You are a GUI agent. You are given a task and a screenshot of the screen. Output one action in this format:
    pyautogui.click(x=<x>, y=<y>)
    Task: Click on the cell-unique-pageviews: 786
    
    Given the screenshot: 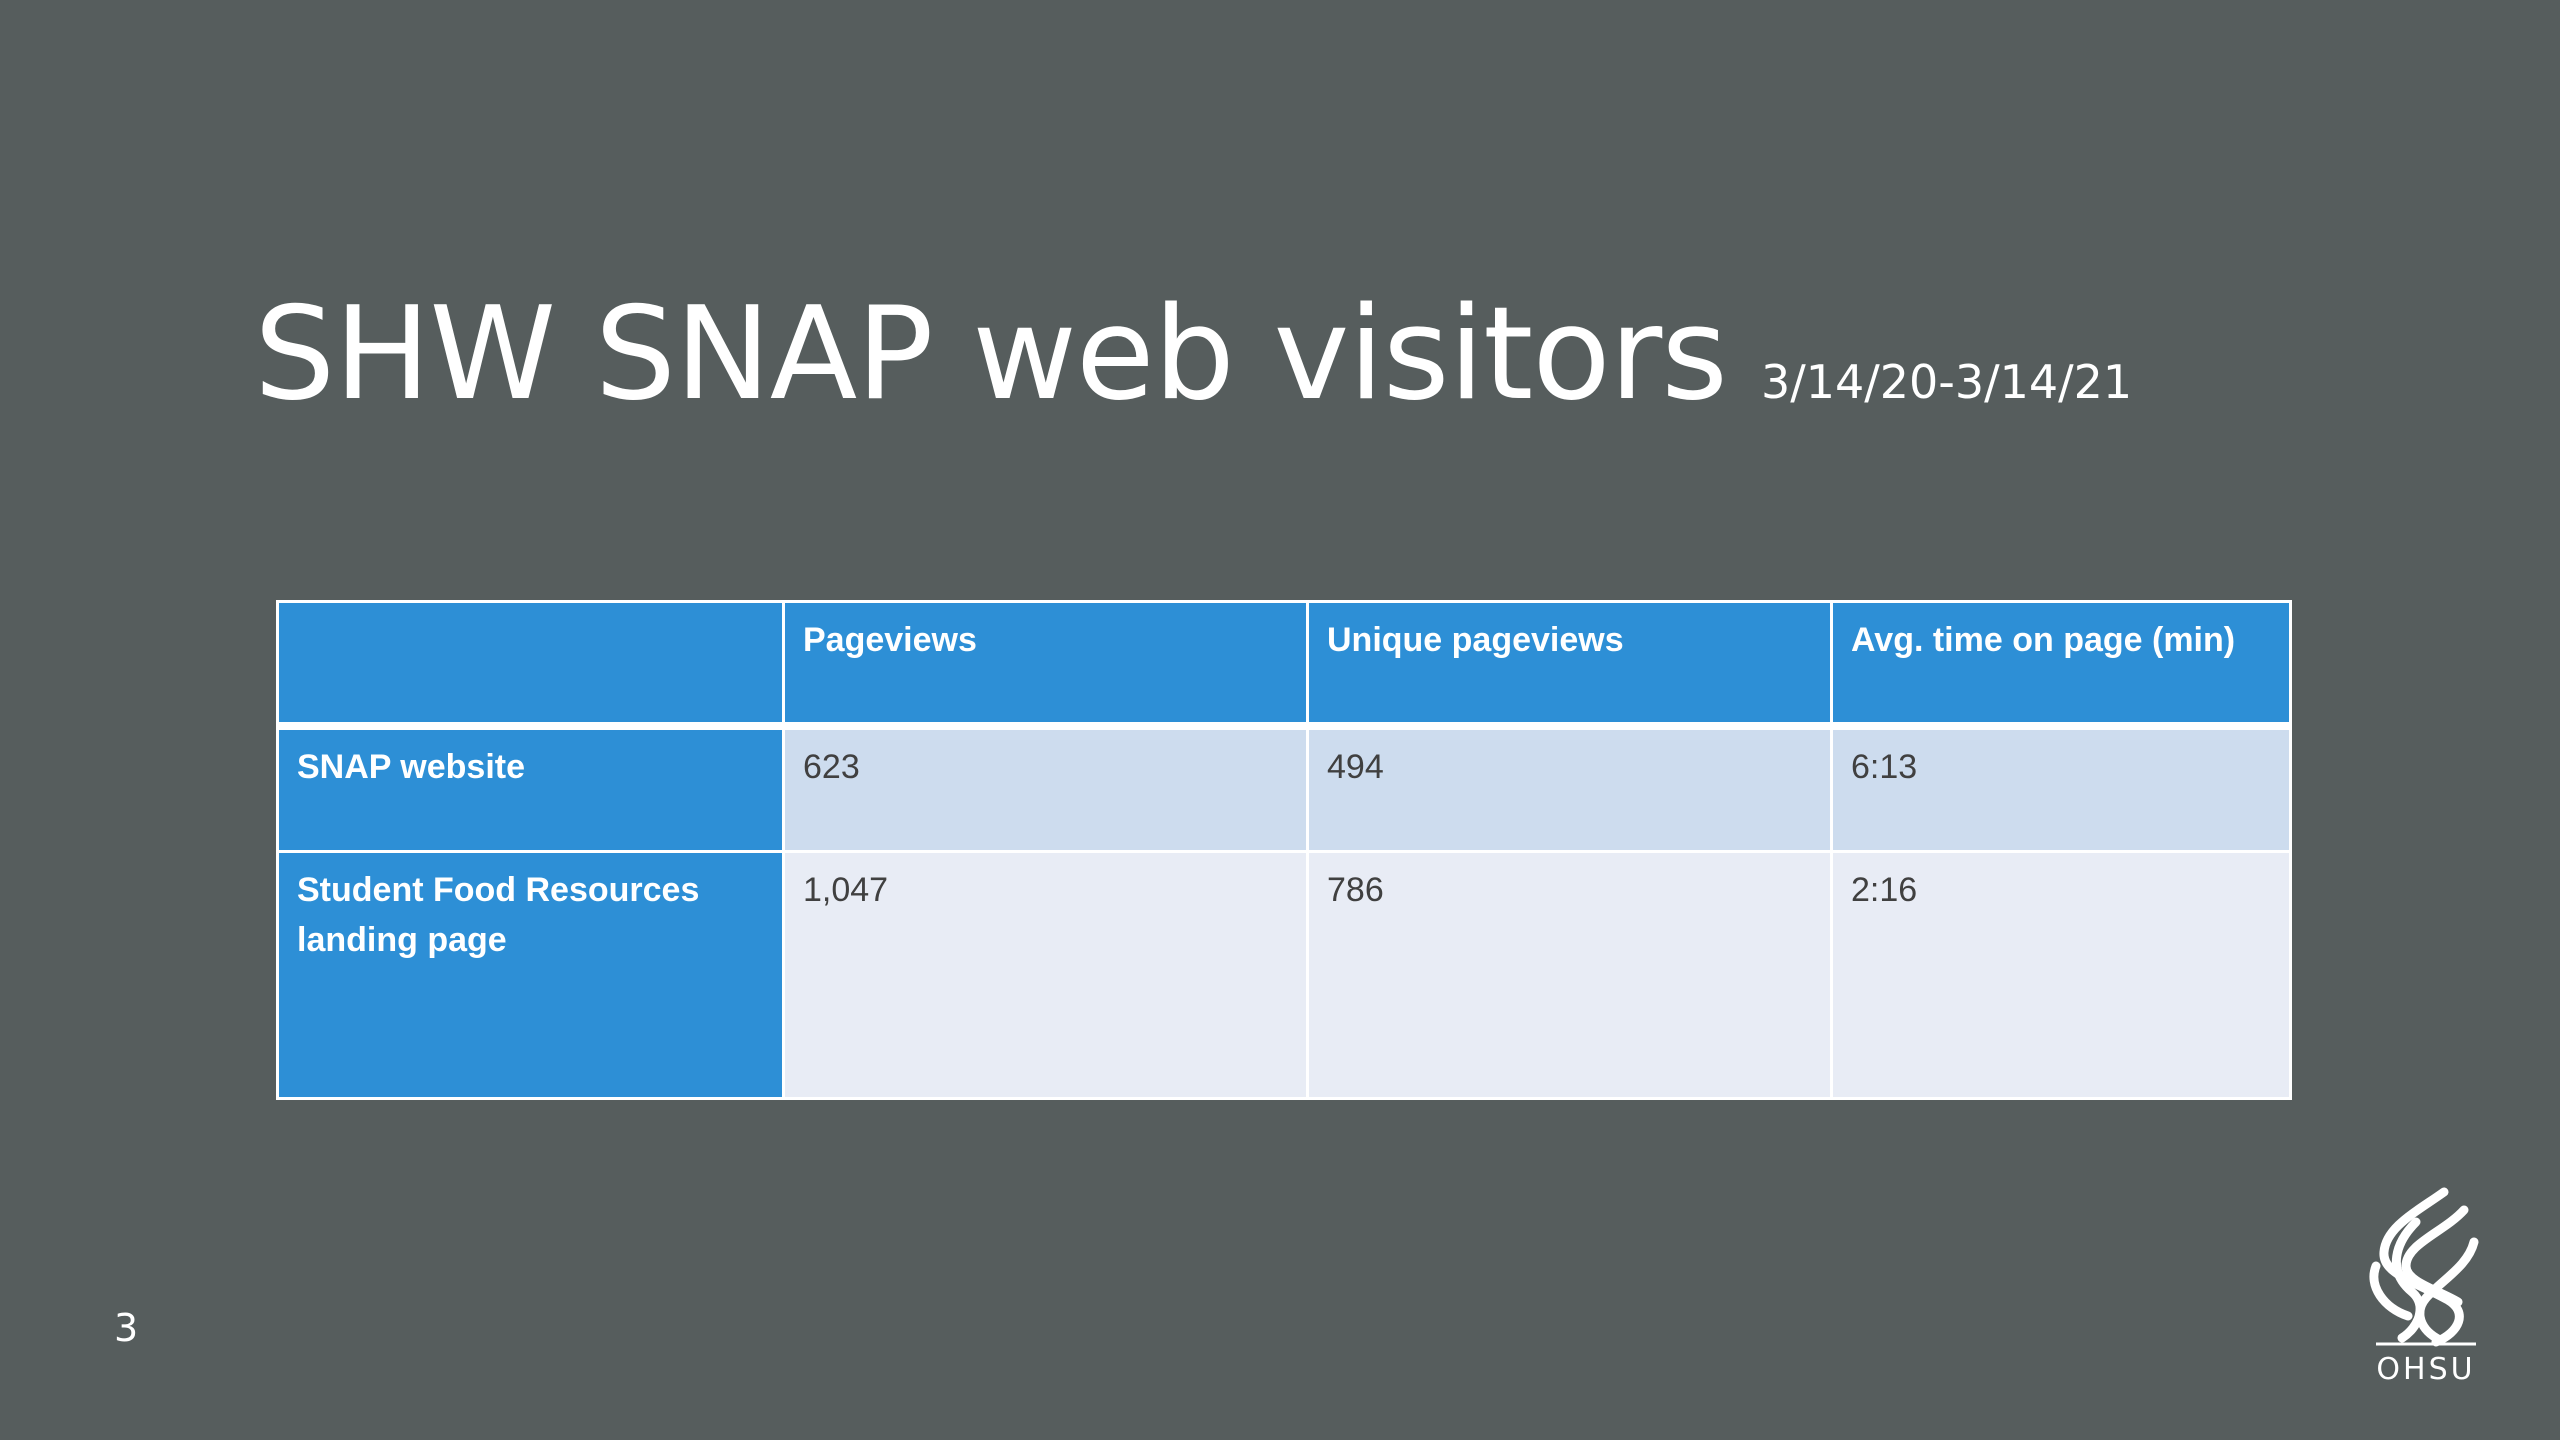 What is the action you would take?
    pyautogui.click(x=1569, y=975)
    